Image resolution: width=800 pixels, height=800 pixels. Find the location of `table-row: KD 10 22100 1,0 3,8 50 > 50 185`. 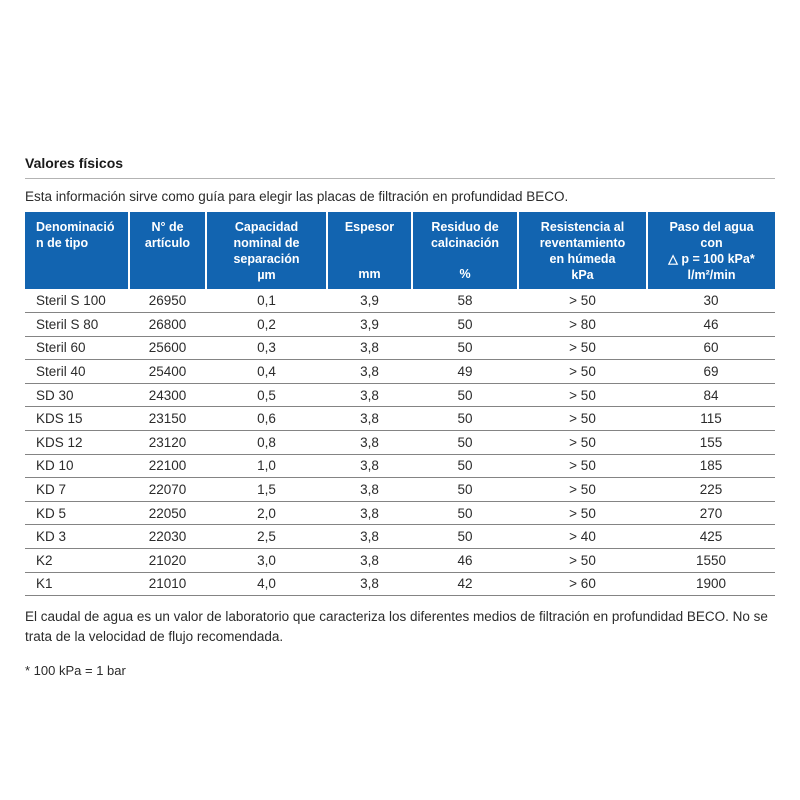

table-row: KD 10 22100 1,0 3,8 50 > 50 185 is located at coordinates (400, 466).